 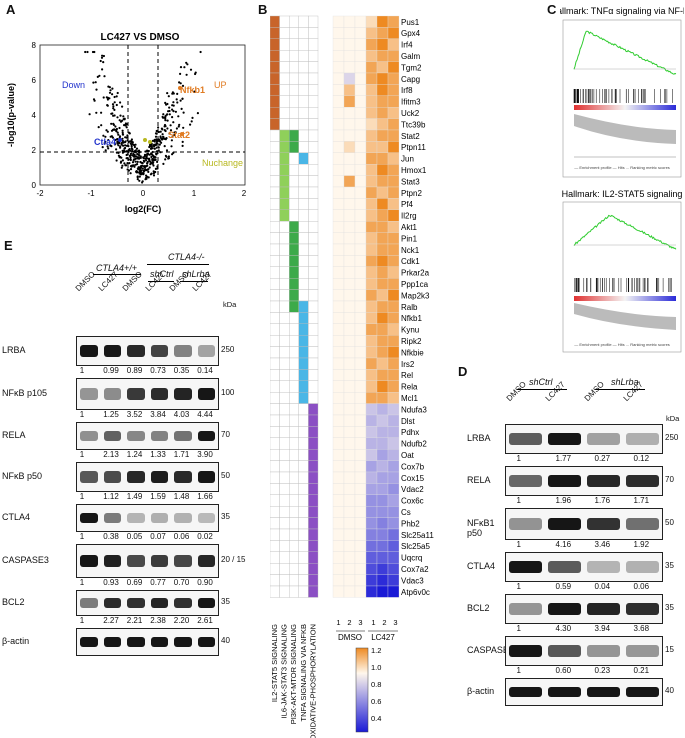 What do you see at coordinates (411, 341) in the screenshot?
I see `gene-label: Ripk2` at bounding box center [411, 341].